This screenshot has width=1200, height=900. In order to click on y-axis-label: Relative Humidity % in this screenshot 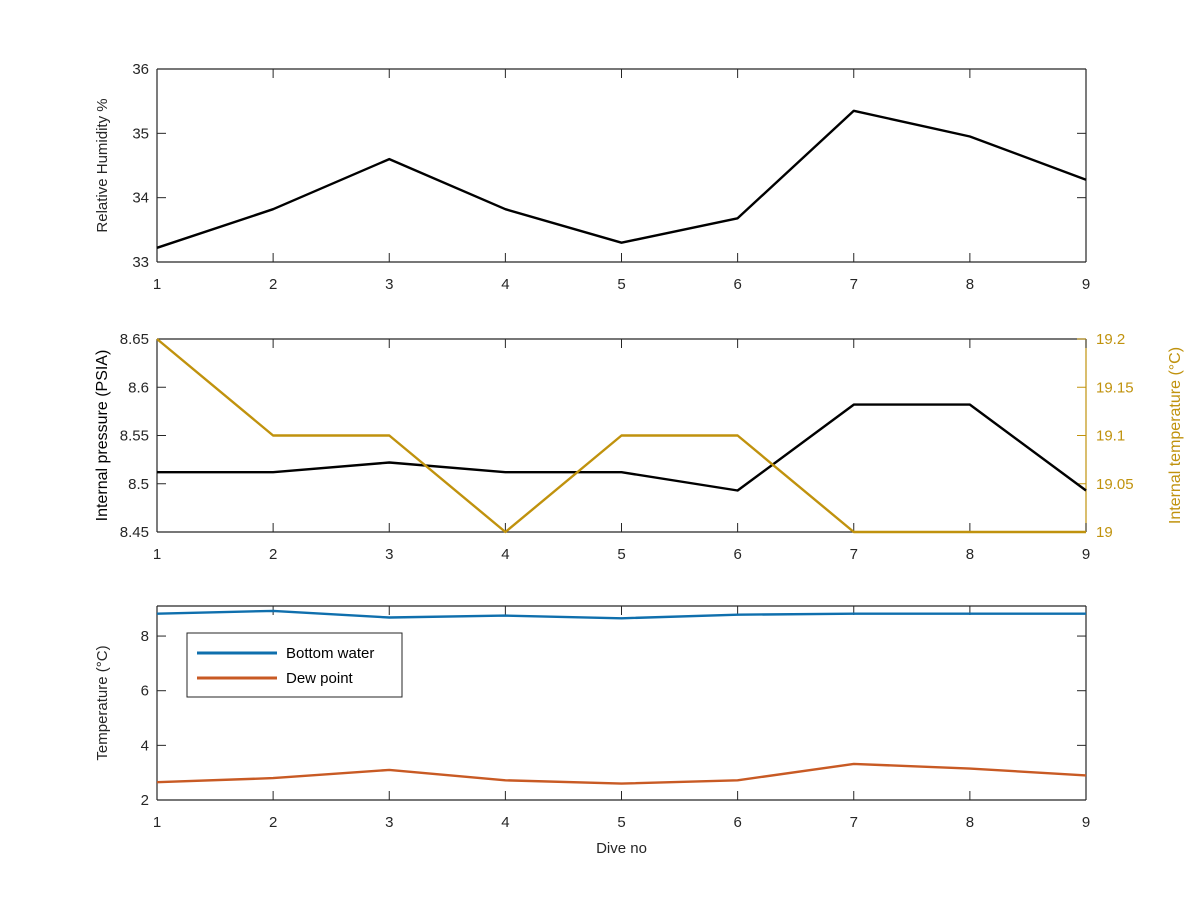, I will do `click(102, 165)`.